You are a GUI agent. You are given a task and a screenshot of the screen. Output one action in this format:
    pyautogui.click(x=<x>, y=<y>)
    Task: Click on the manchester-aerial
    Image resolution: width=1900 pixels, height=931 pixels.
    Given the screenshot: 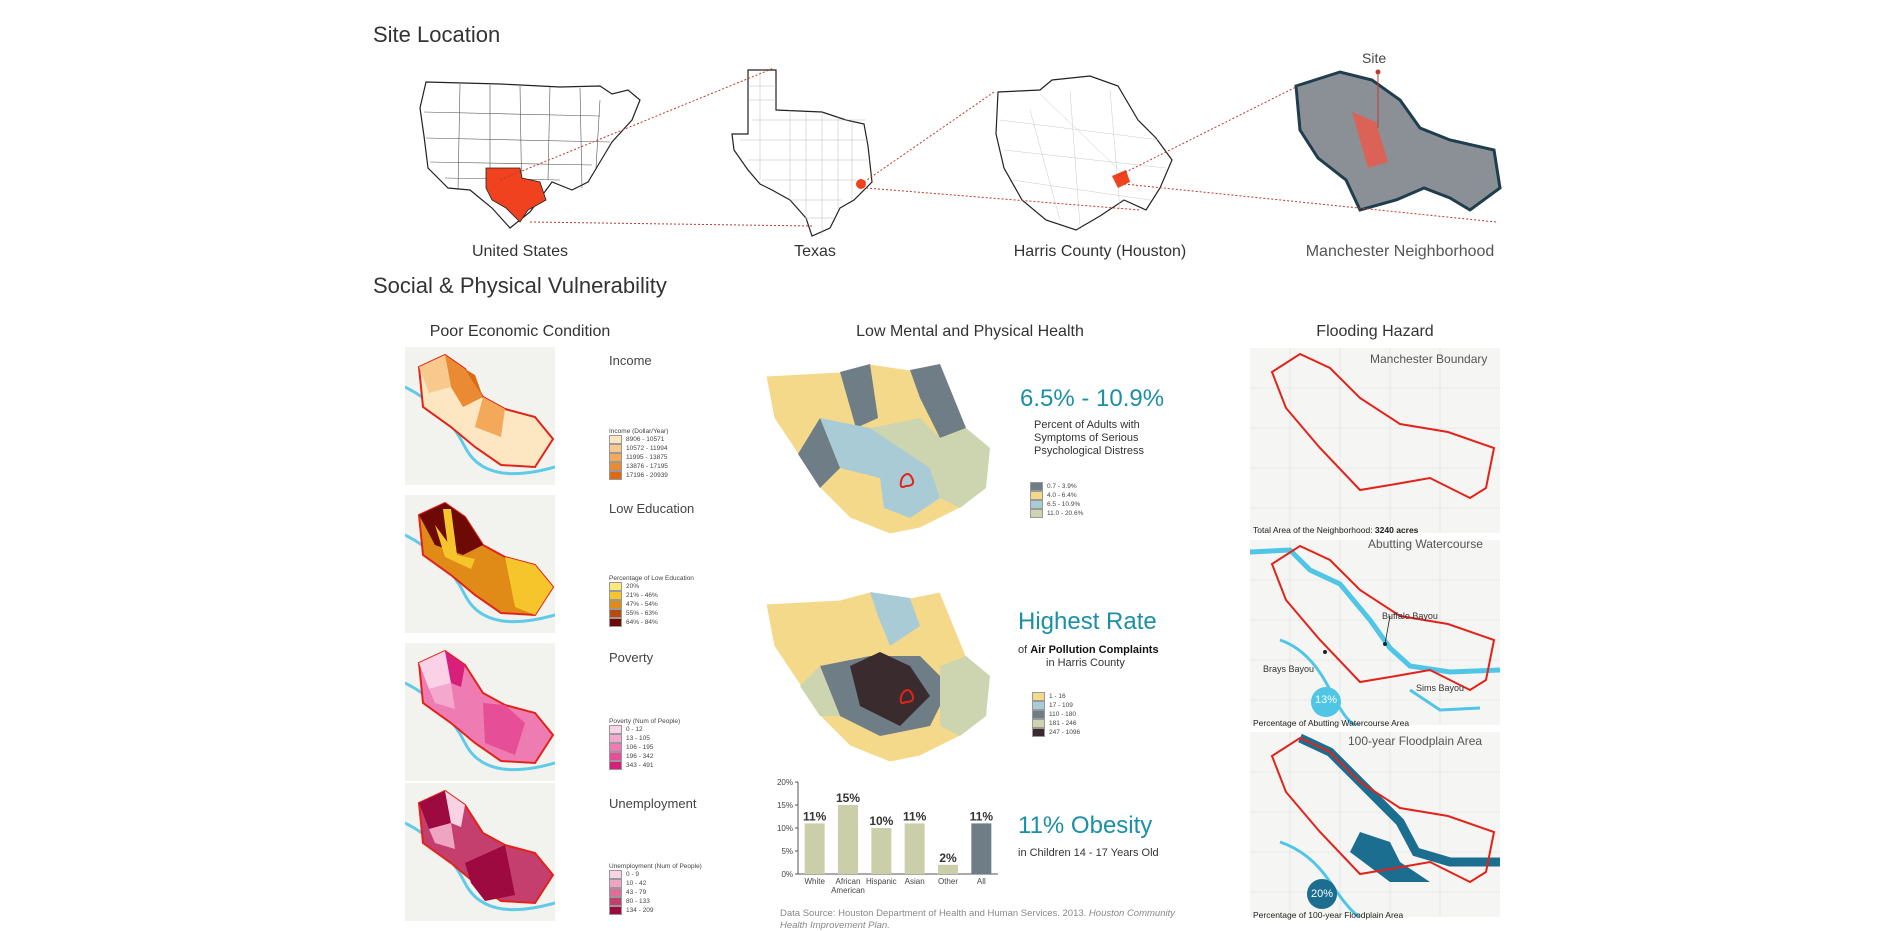 What is the action you would take?
    pyautogui.click(x=1398, y=141)
    